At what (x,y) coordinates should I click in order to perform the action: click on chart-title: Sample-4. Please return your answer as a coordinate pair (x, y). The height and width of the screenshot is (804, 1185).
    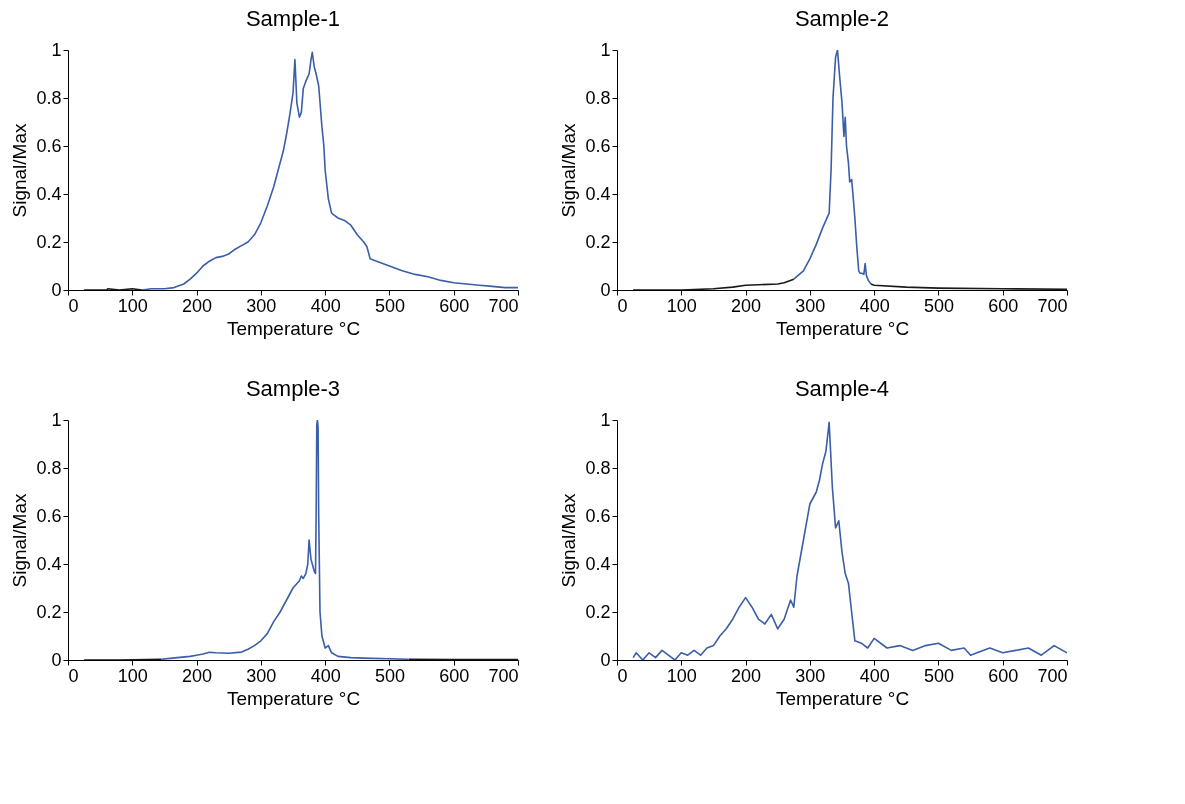
    Looking at the image, I should click on (842, 388).